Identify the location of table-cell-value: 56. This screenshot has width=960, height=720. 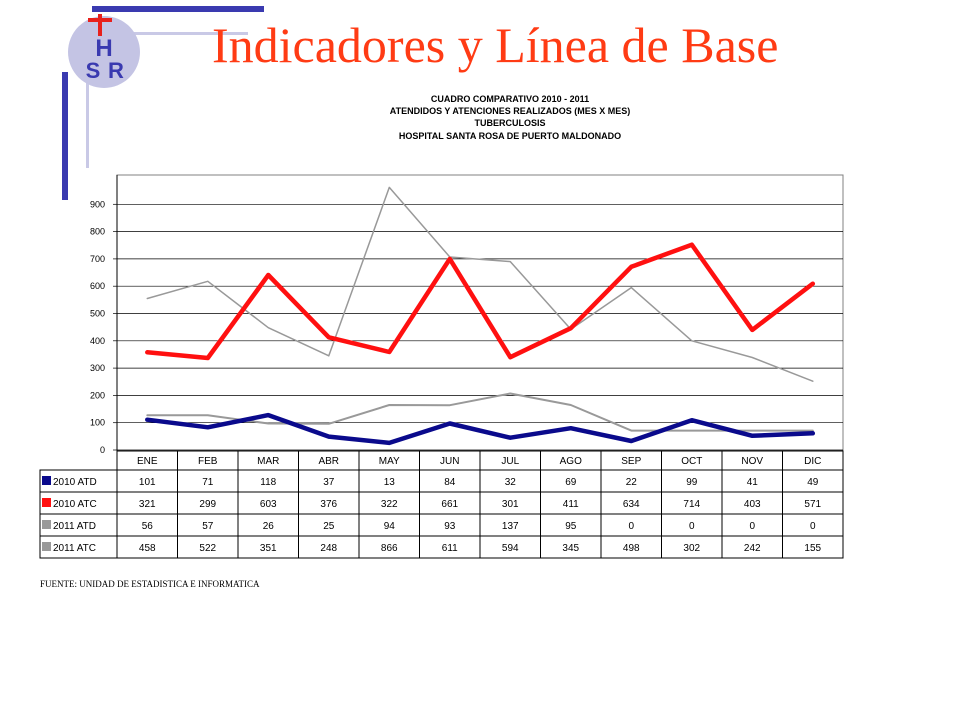
(148, 526).